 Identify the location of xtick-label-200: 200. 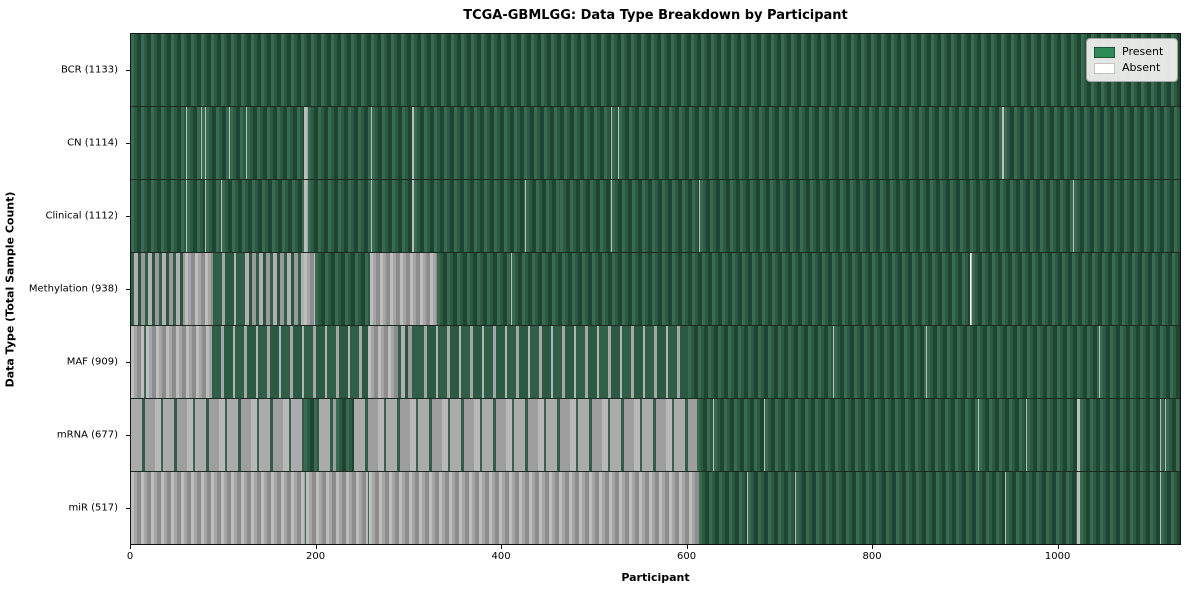
(315, 556).